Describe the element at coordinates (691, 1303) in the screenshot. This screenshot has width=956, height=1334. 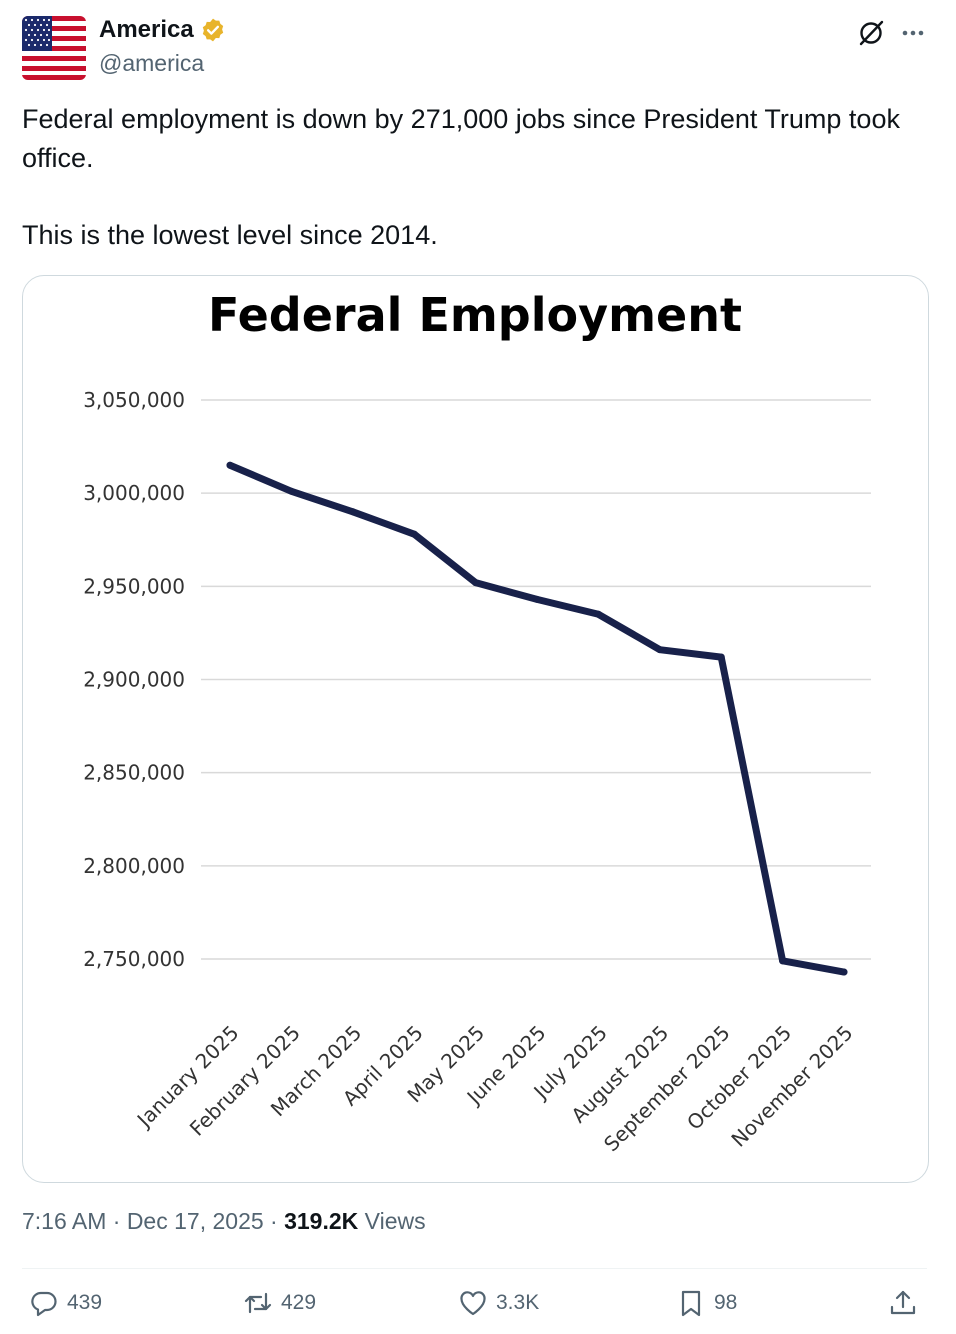
I see `bookmark-icon` at that location.